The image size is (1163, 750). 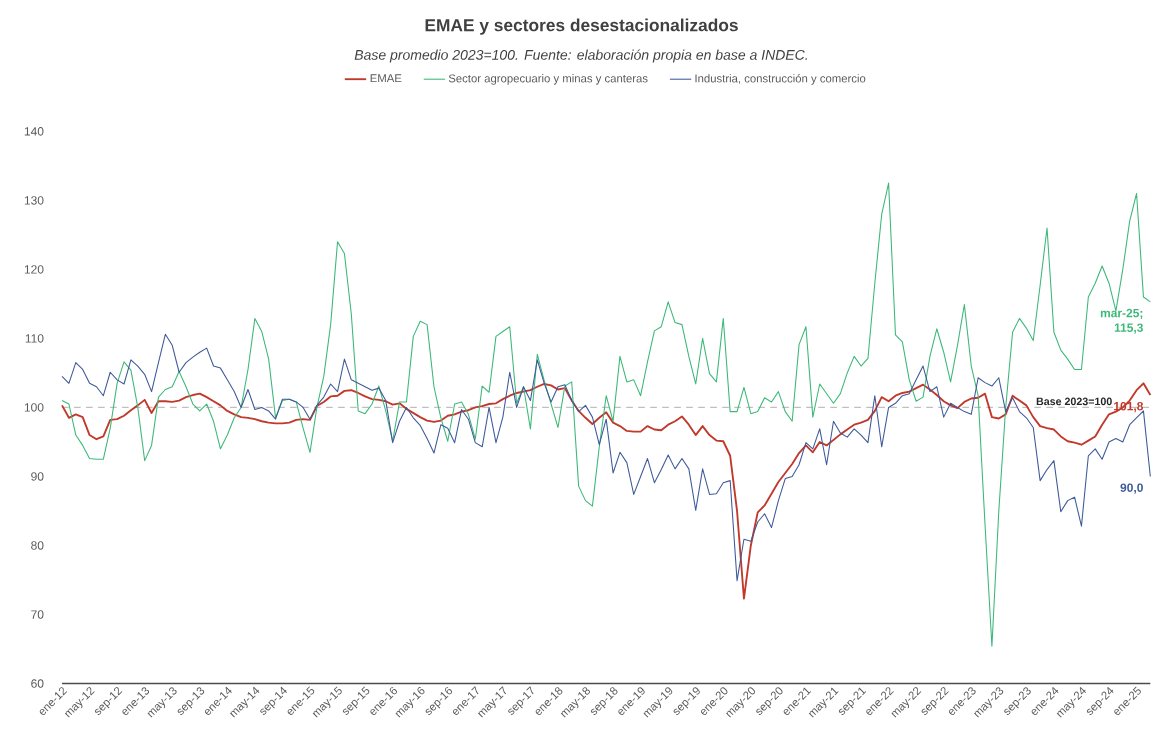 What do you see at coordinates (1074, 401) in the screenshot?
I see `ref-line-label: Base 2023=100` at bounding box center [1074, 401].